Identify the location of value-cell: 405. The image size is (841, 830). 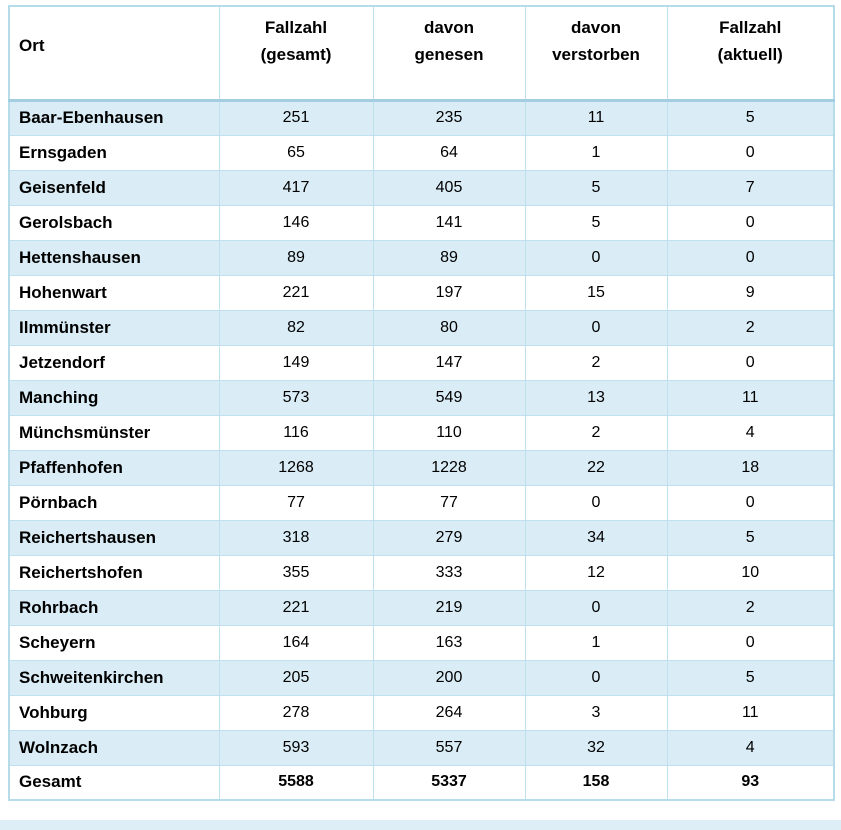
(449, 187).